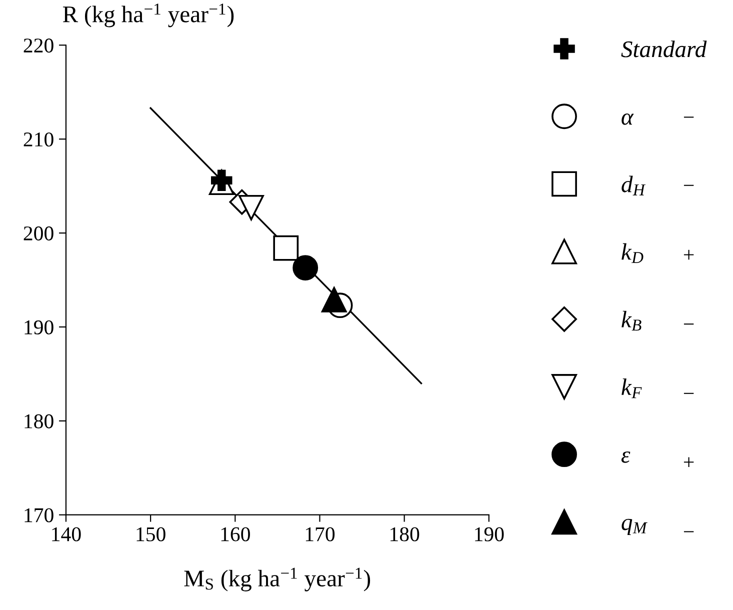 The image size is (733, 610). Describe the element at coordinates (277, 580) in the screenshot. I see `x-axis-title: M$_{S}$ (kg ha$^{−1}$ year$^{−1}$)` at that location.